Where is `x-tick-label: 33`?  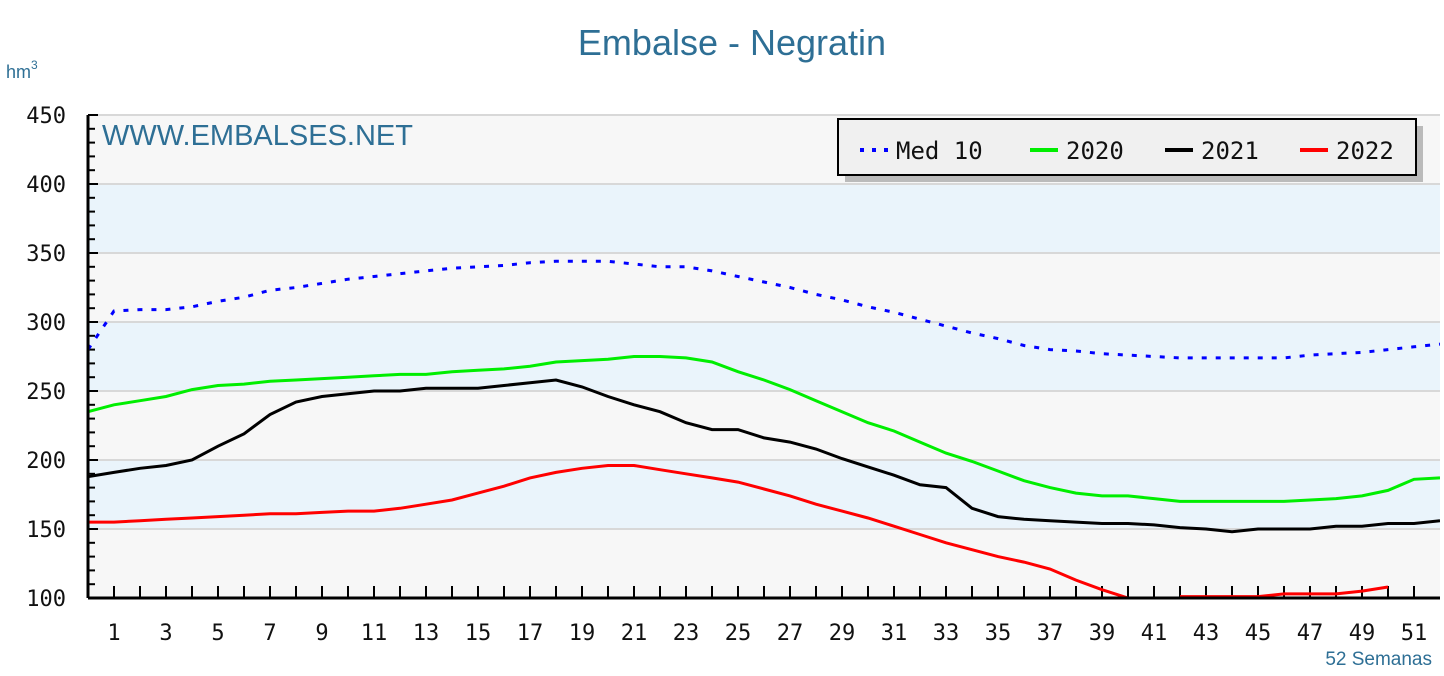 x-tick-label: 33 is located at coordinates (946, 633).